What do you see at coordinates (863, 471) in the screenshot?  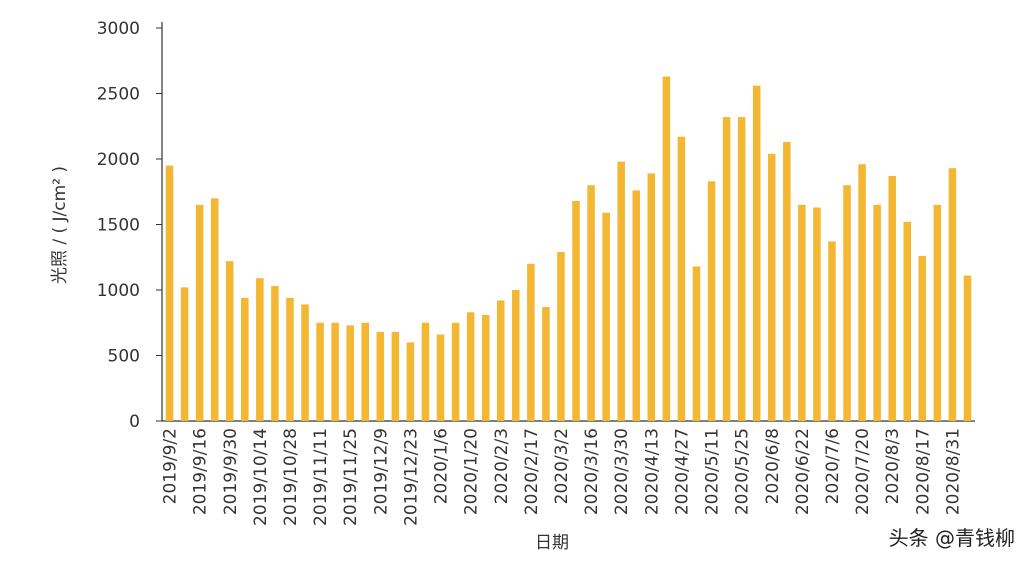 I see `x-tick-label: 2020/7/20` at bounding box center [863, 471].